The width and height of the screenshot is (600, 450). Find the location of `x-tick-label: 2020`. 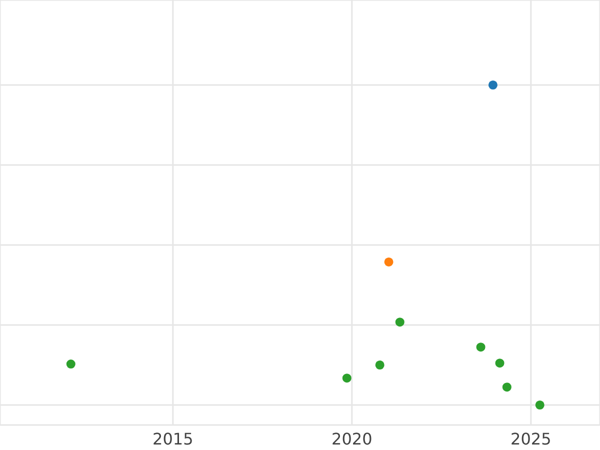

x-tick-label: 2020 is located at coordinates (352, 438).